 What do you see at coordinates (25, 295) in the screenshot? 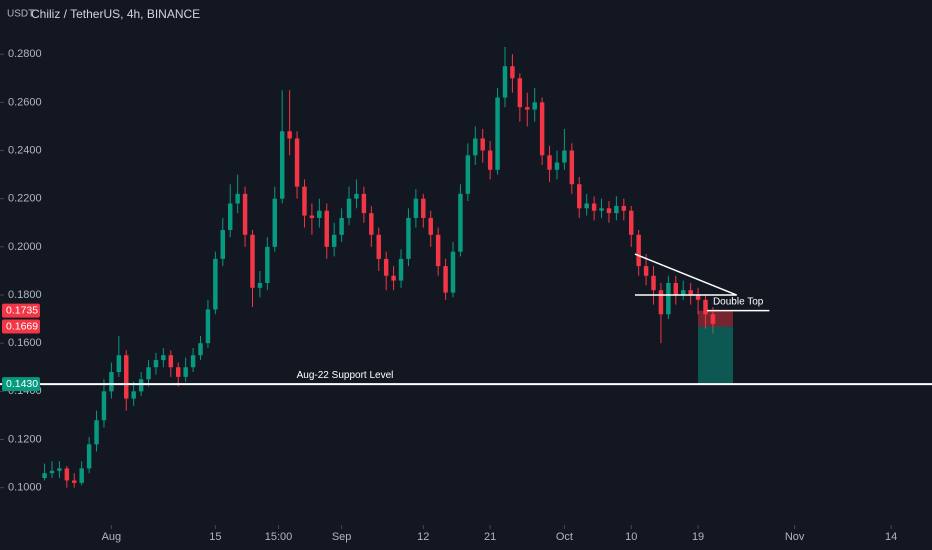
I see `y-tick-label: 0.1800` at bounding box center [25, 295].